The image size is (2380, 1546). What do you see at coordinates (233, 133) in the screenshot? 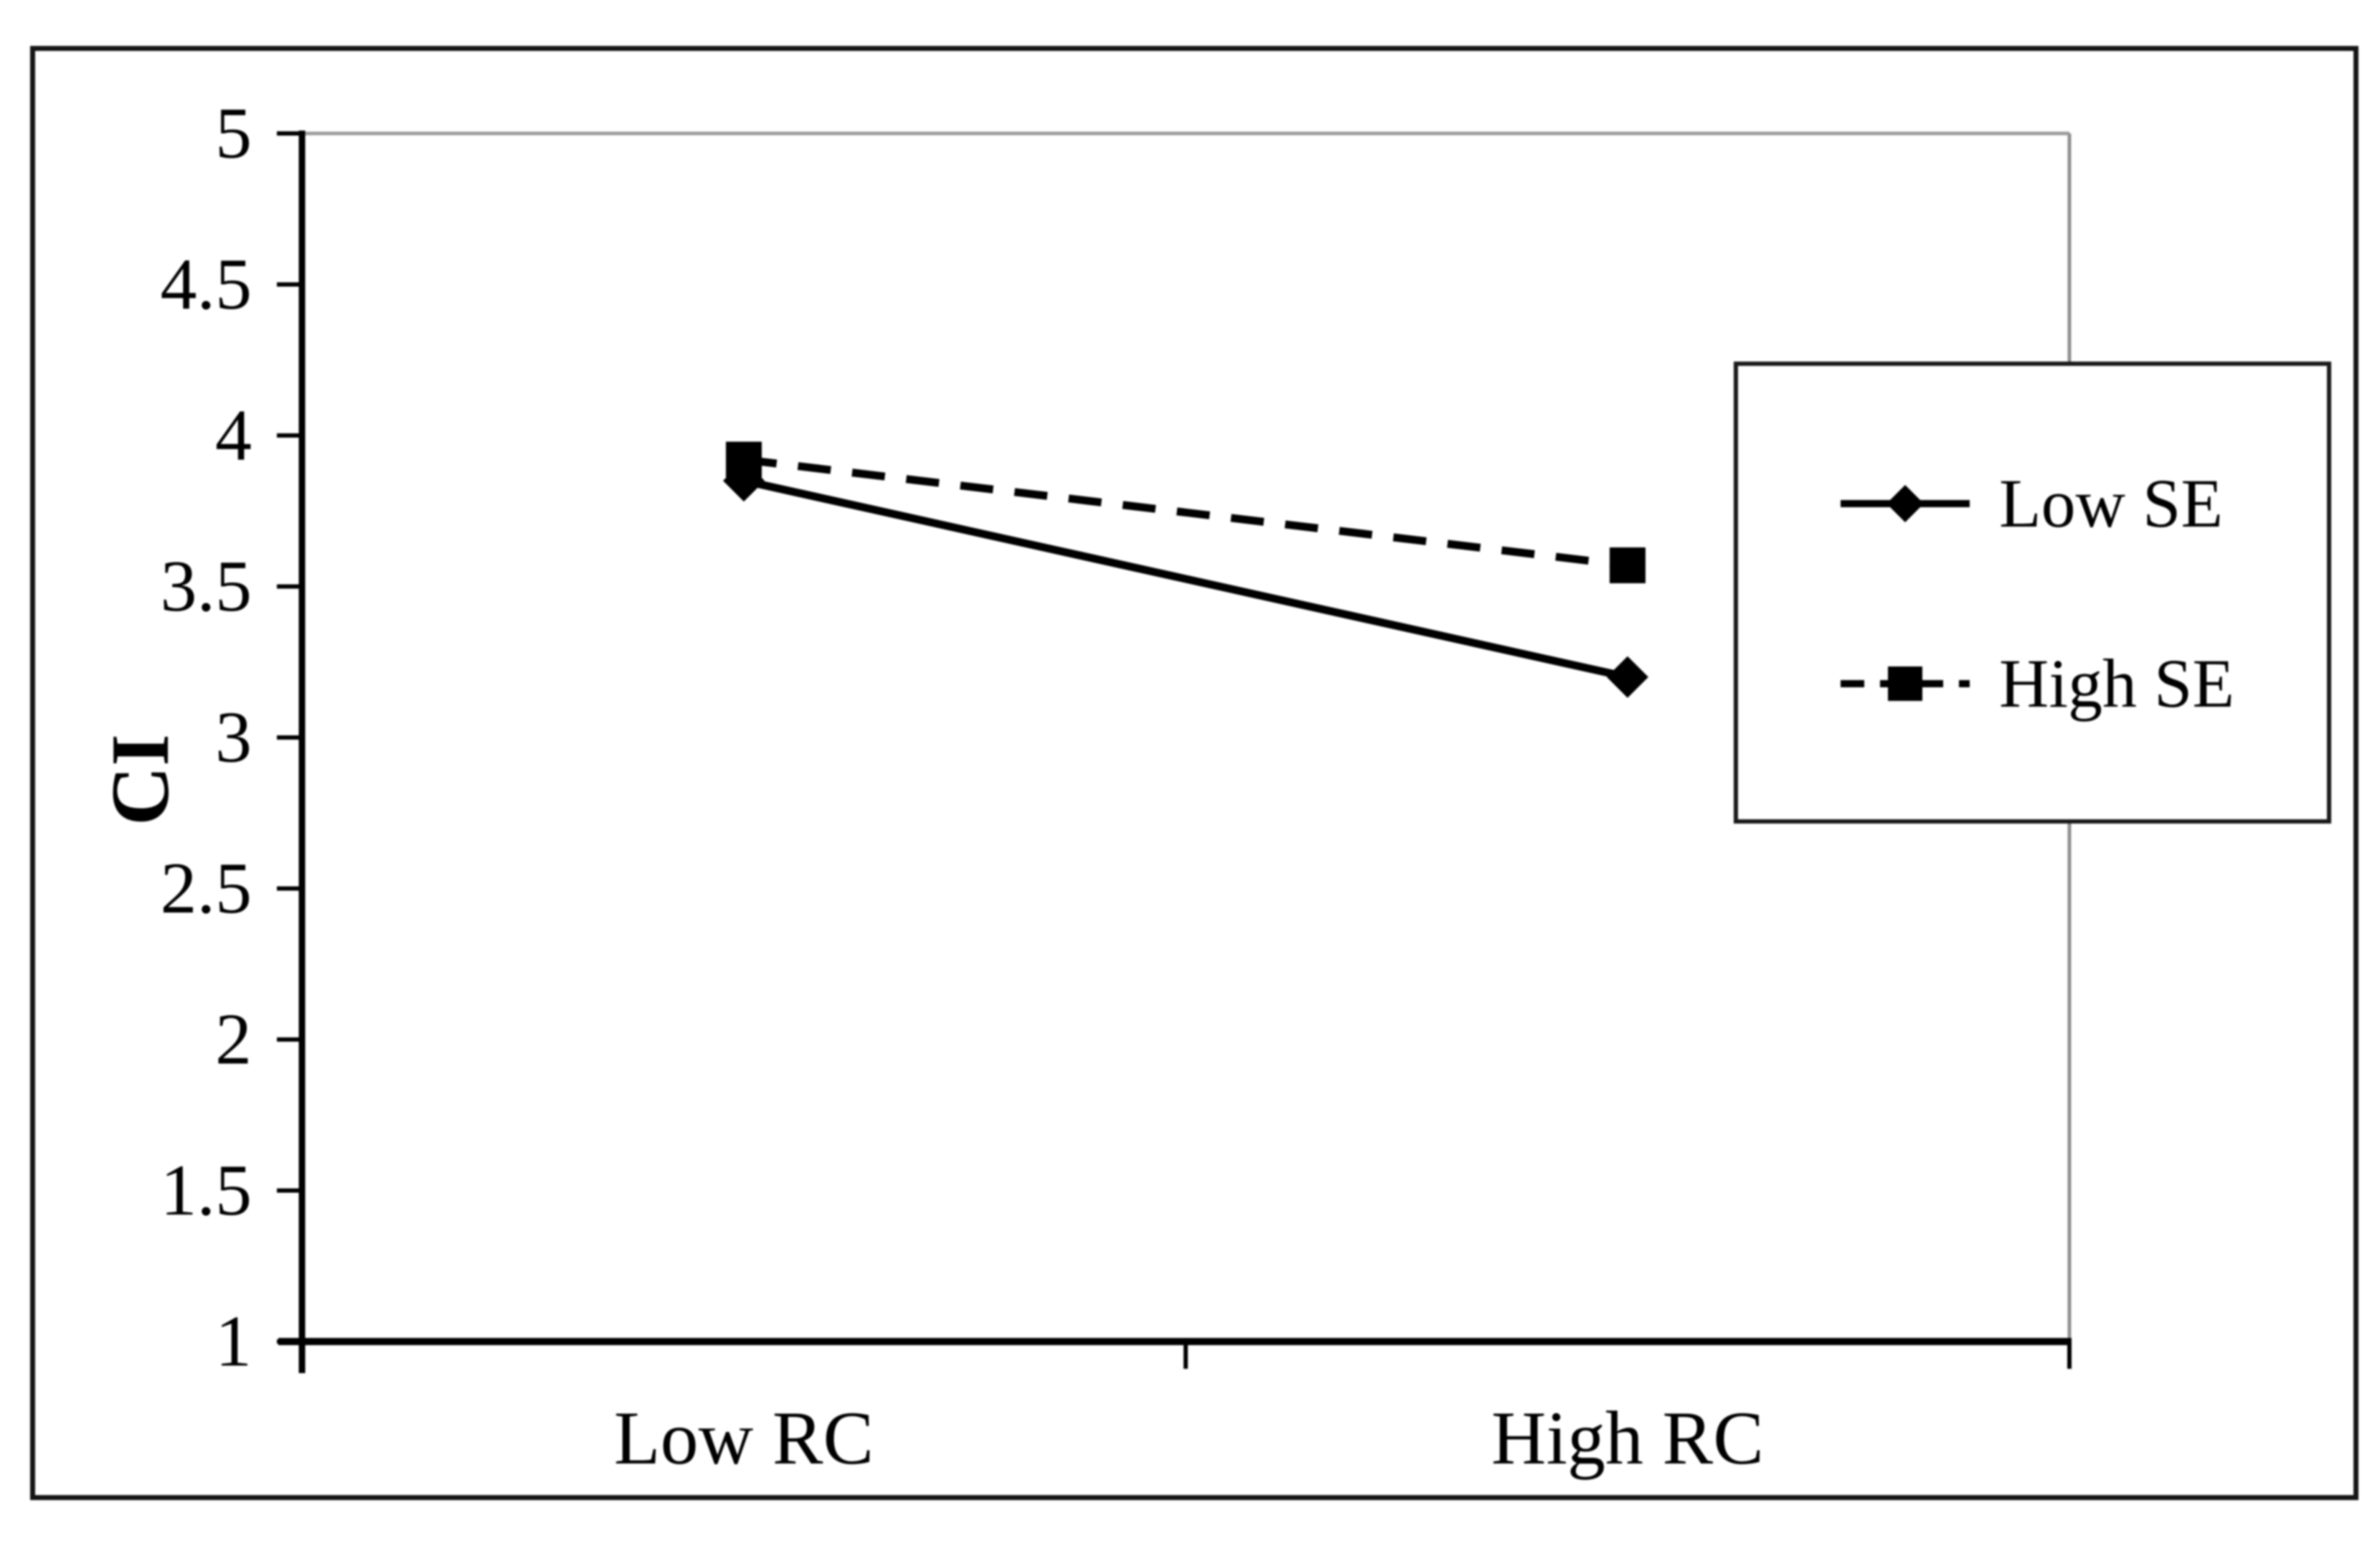
I see `y-tick-label: 5` at bounding box center [233, 133].